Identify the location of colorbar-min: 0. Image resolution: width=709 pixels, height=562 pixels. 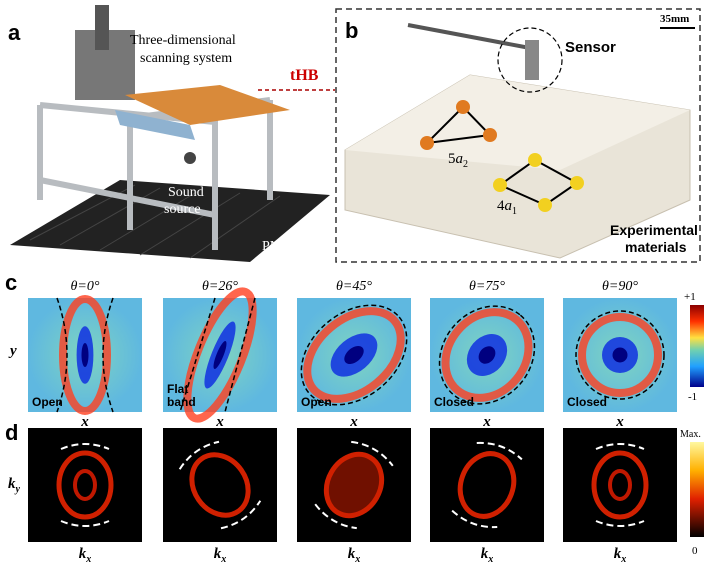
(695, 551).